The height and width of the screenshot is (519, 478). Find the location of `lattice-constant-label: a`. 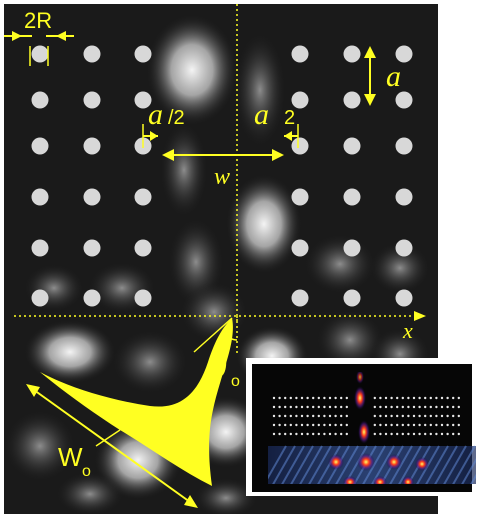

lattice-constant-label: a is located at coordinates (393, 76).